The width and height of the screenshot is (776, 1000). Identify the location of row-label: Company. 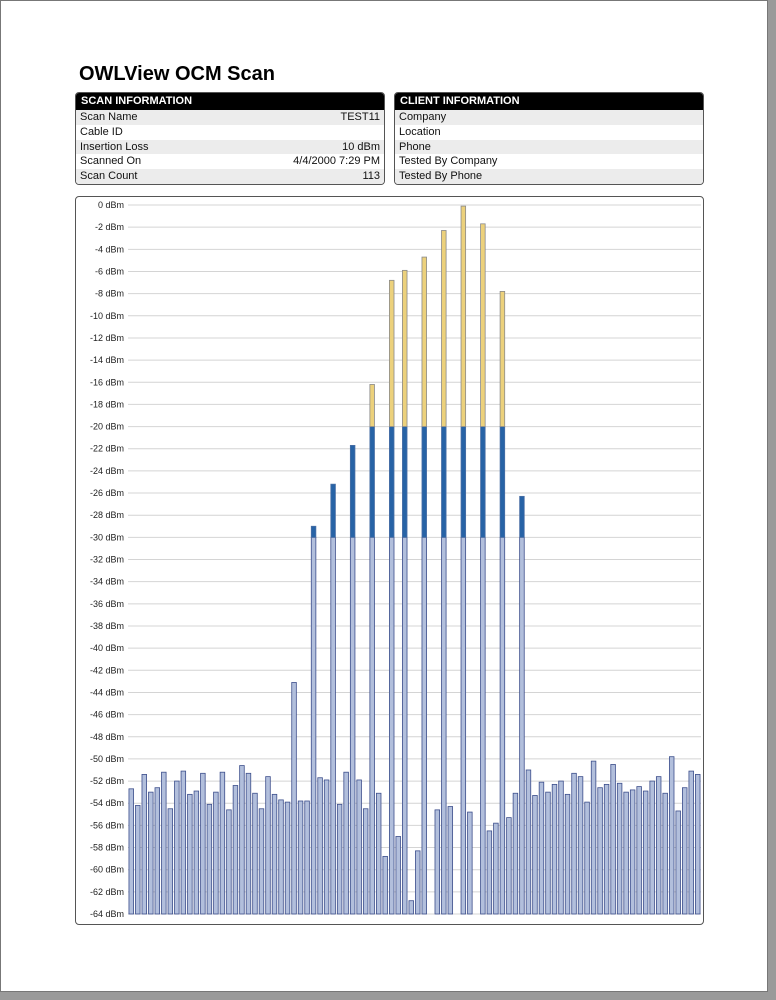
(423, 117).